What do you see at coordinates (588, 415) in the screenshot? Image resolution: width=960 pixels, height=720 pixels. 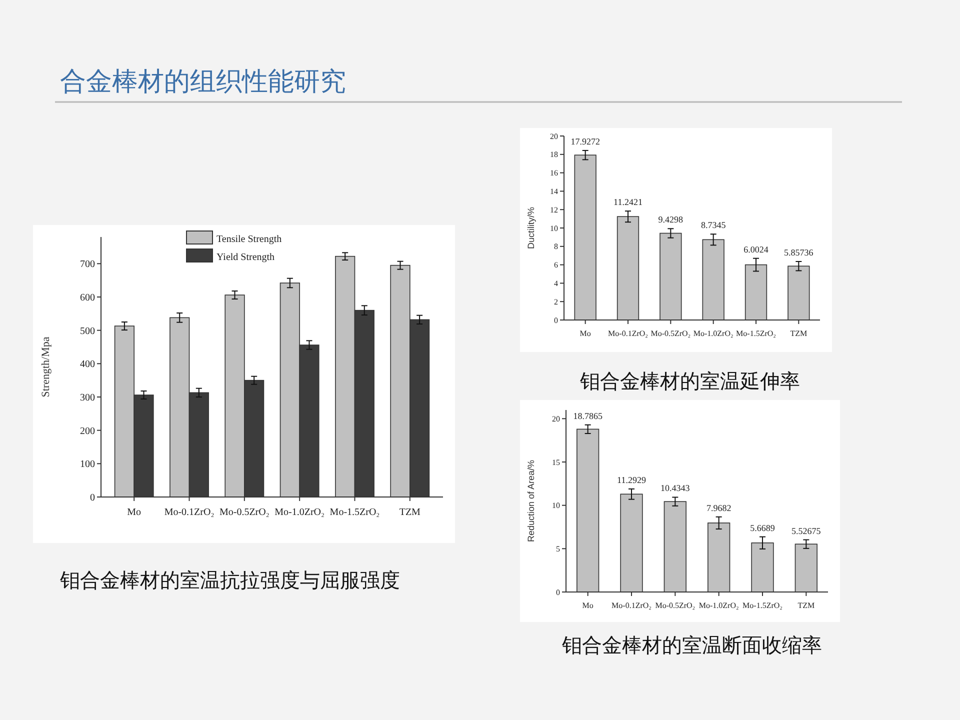 I see `data-label: 18.7865` at bounding box center [588, 415].